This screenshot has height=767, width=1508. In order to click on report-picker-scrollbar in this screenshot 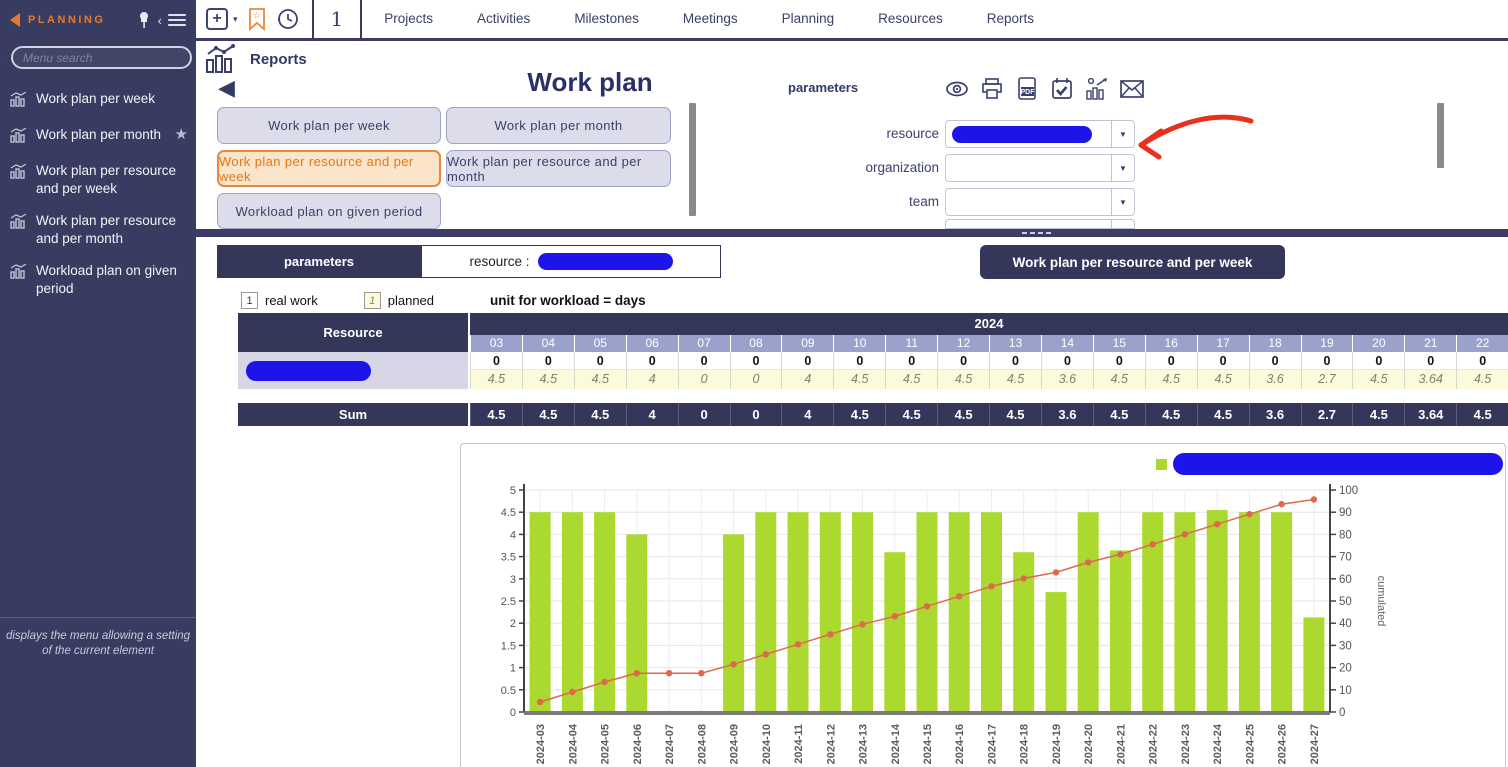, I will do `click(692, 159)`.